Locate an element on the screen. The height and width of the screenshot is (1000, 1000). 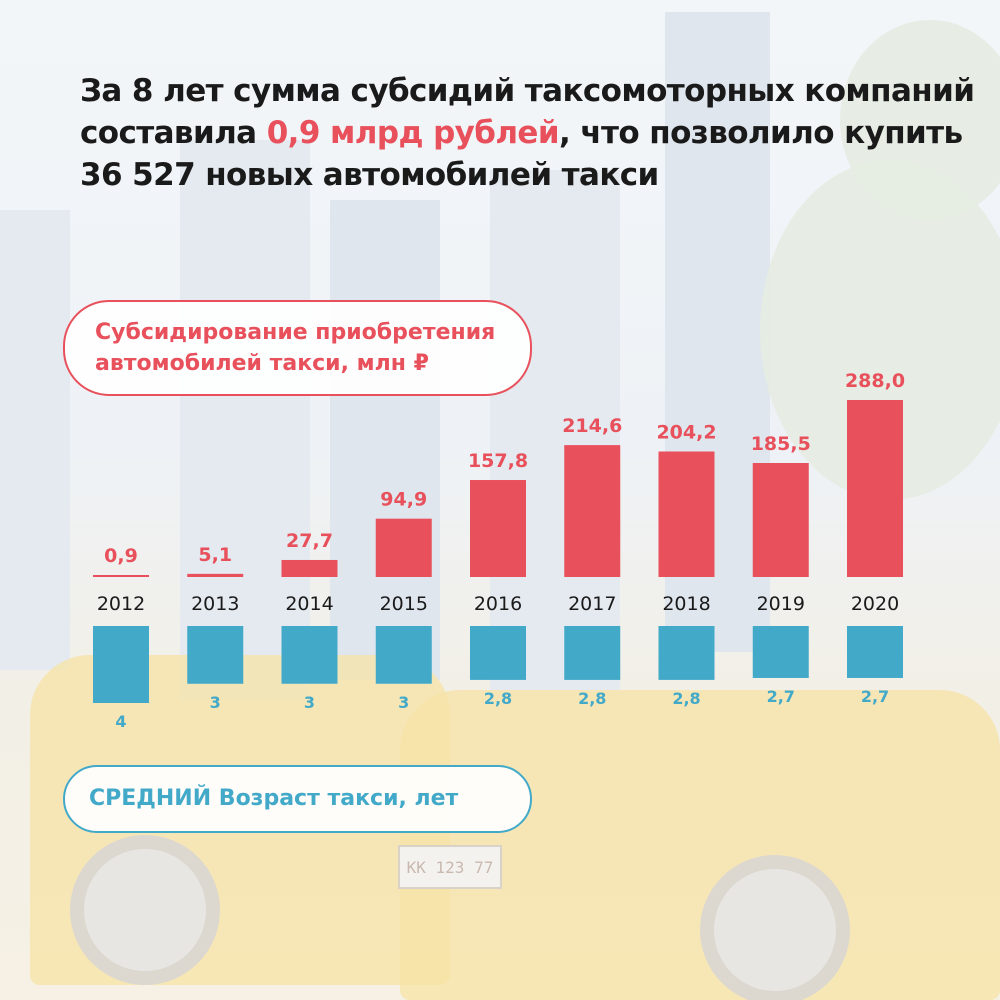
subsidy-value-label: 214,6 is located at coordinates (592, 426).